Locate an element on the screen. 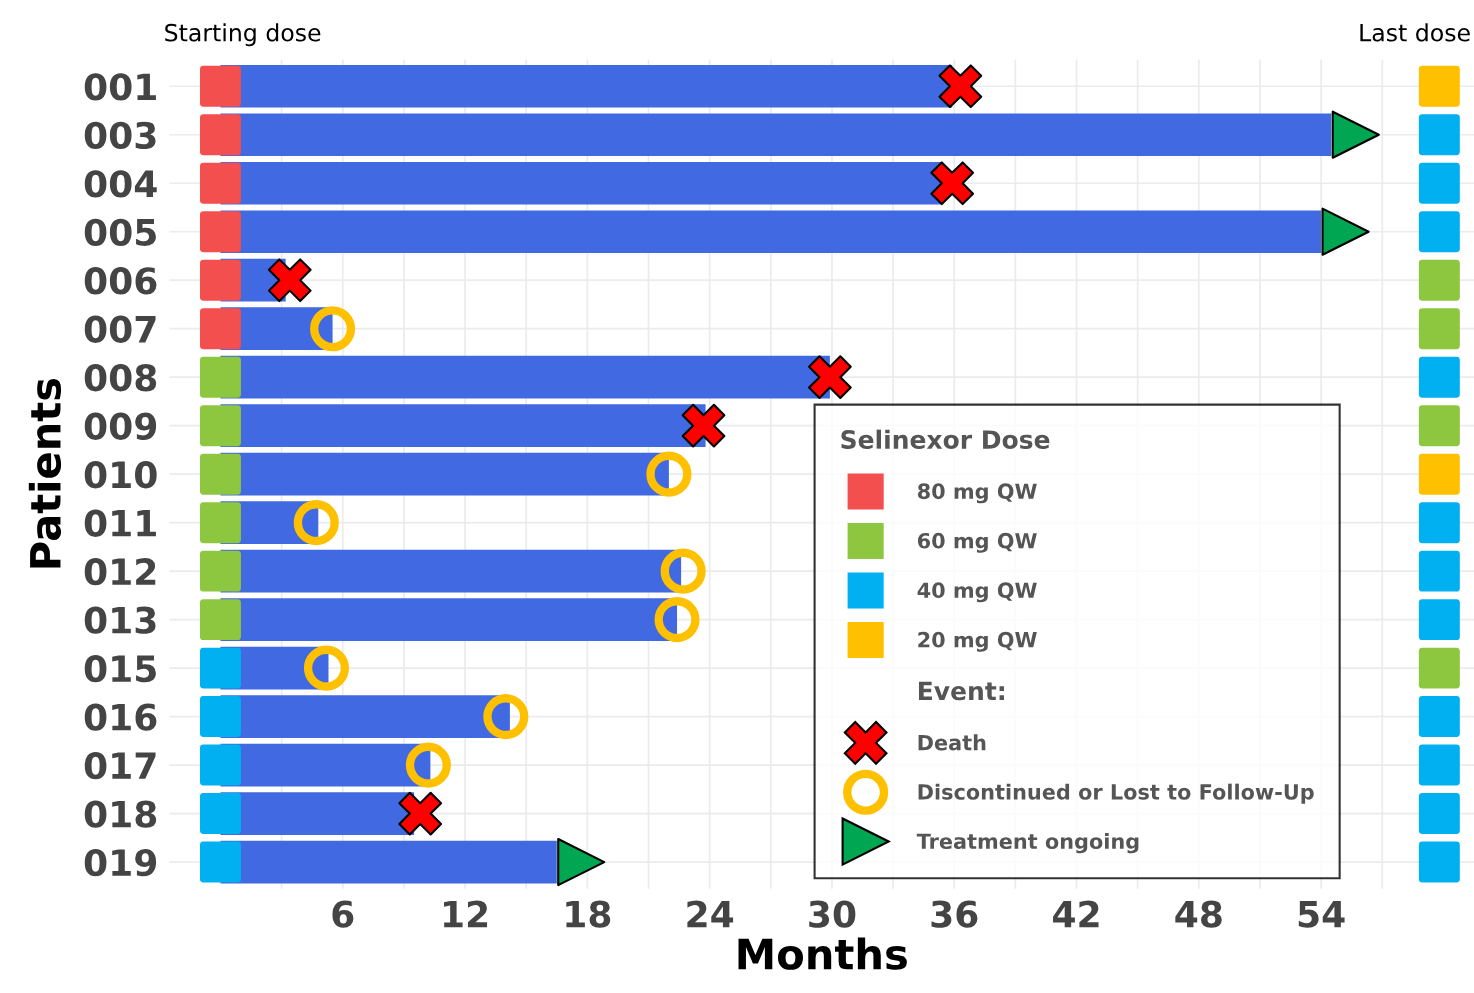 The image size is (1474, 993). legend-label: 60 mg QW is located at coordinates (977, 542).